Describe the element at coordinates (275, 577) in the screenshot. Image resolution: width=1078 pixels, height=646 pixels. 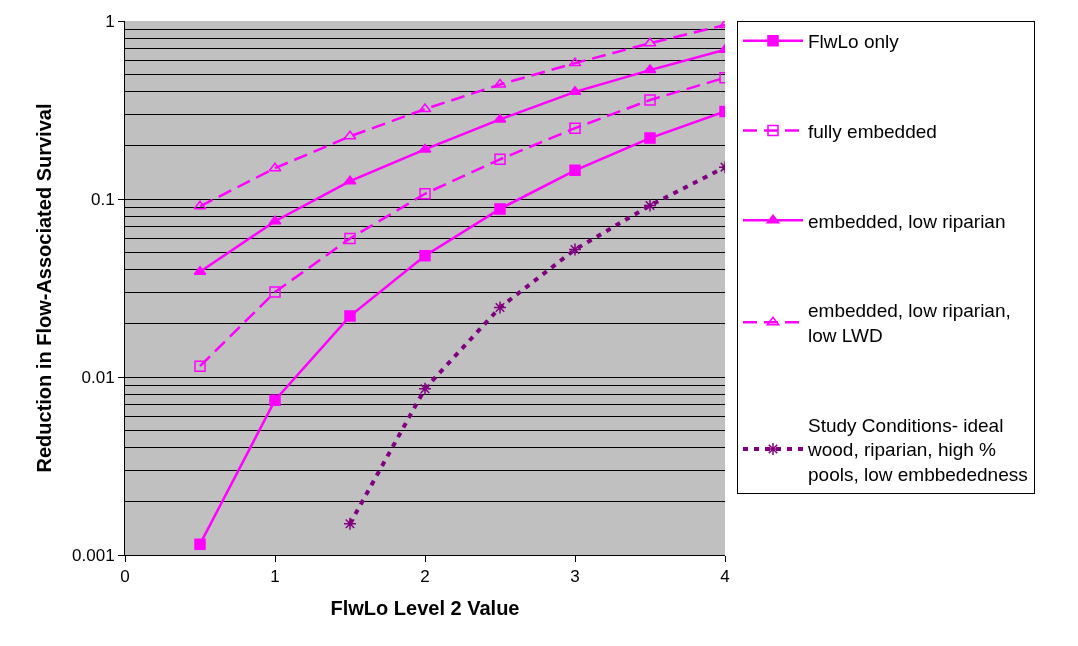
I see `x-tick-label: 1` at that location.